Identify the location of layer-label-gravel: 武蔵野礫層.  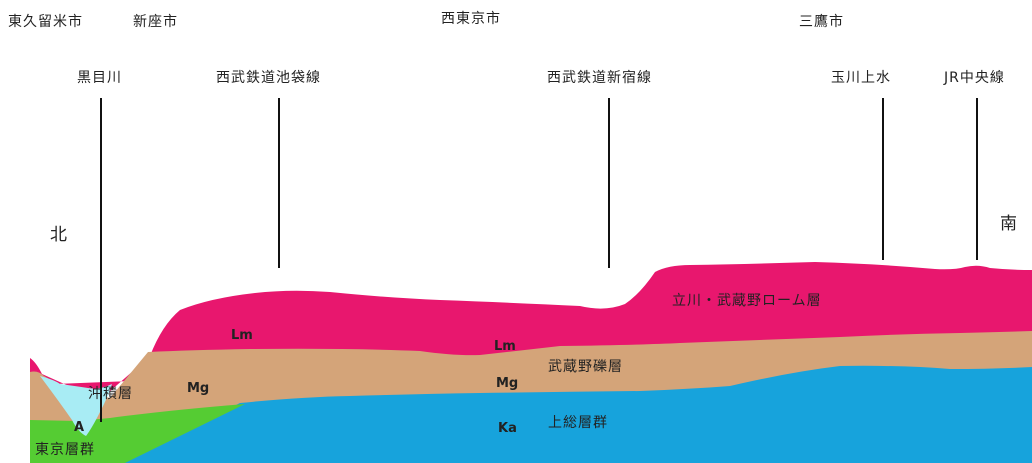
(585, 367).